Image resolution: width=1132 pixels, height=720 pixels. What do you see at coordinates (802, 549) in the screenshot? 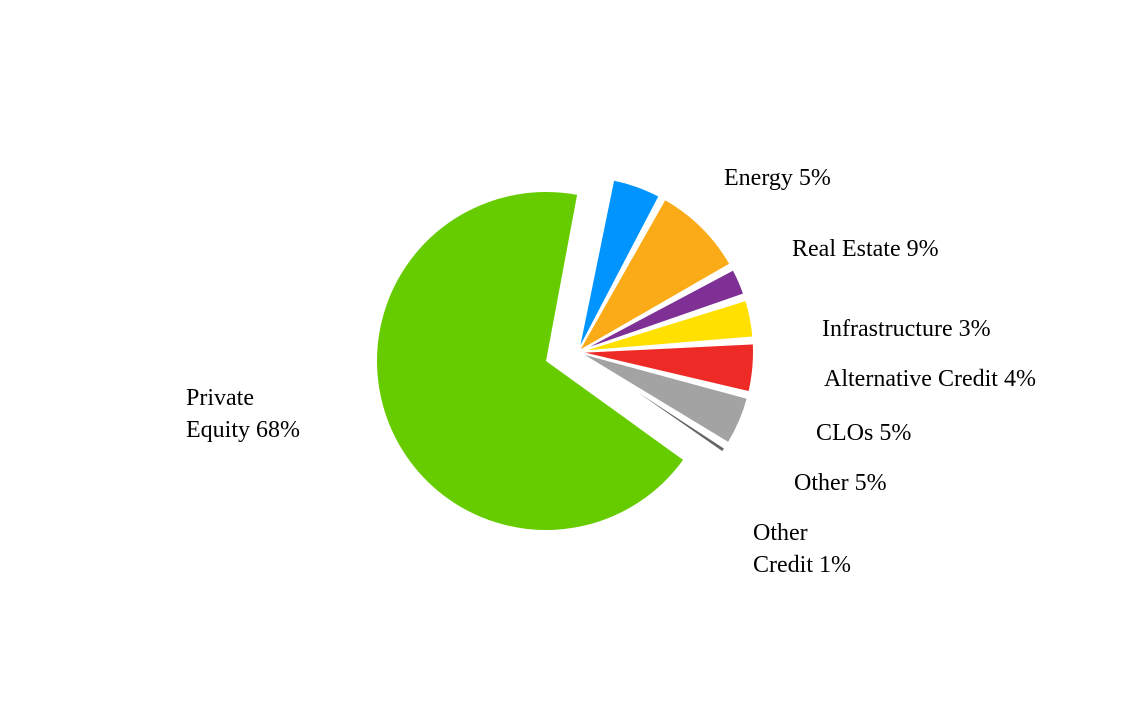
I see `label-other-credit: Other Credit 1%` at bounding box center [802, 549].